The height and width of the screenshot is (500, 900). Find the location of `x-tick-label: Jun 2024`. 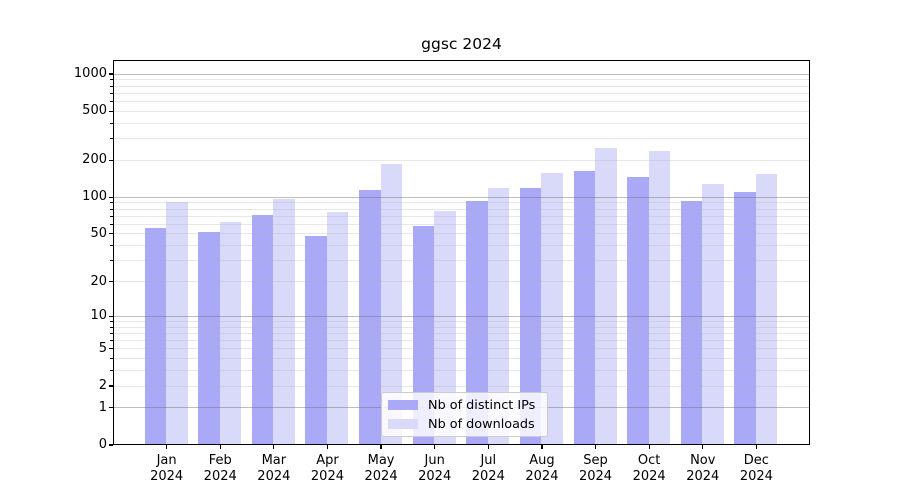

x-tick-label: Jun 2024 is located at coordinates (435, 469).